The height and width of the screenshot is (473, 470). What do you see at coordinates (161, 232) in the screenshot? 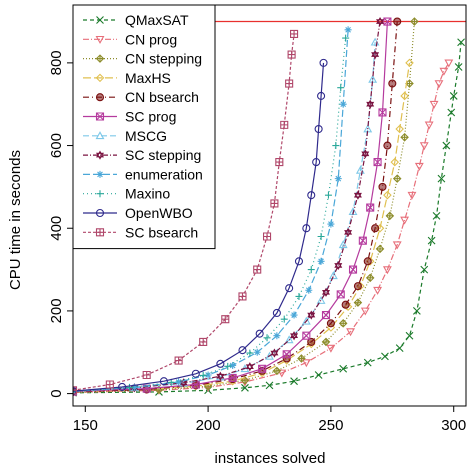
I see `legend-label: SC bsearch` at bounding box center [161, 232].